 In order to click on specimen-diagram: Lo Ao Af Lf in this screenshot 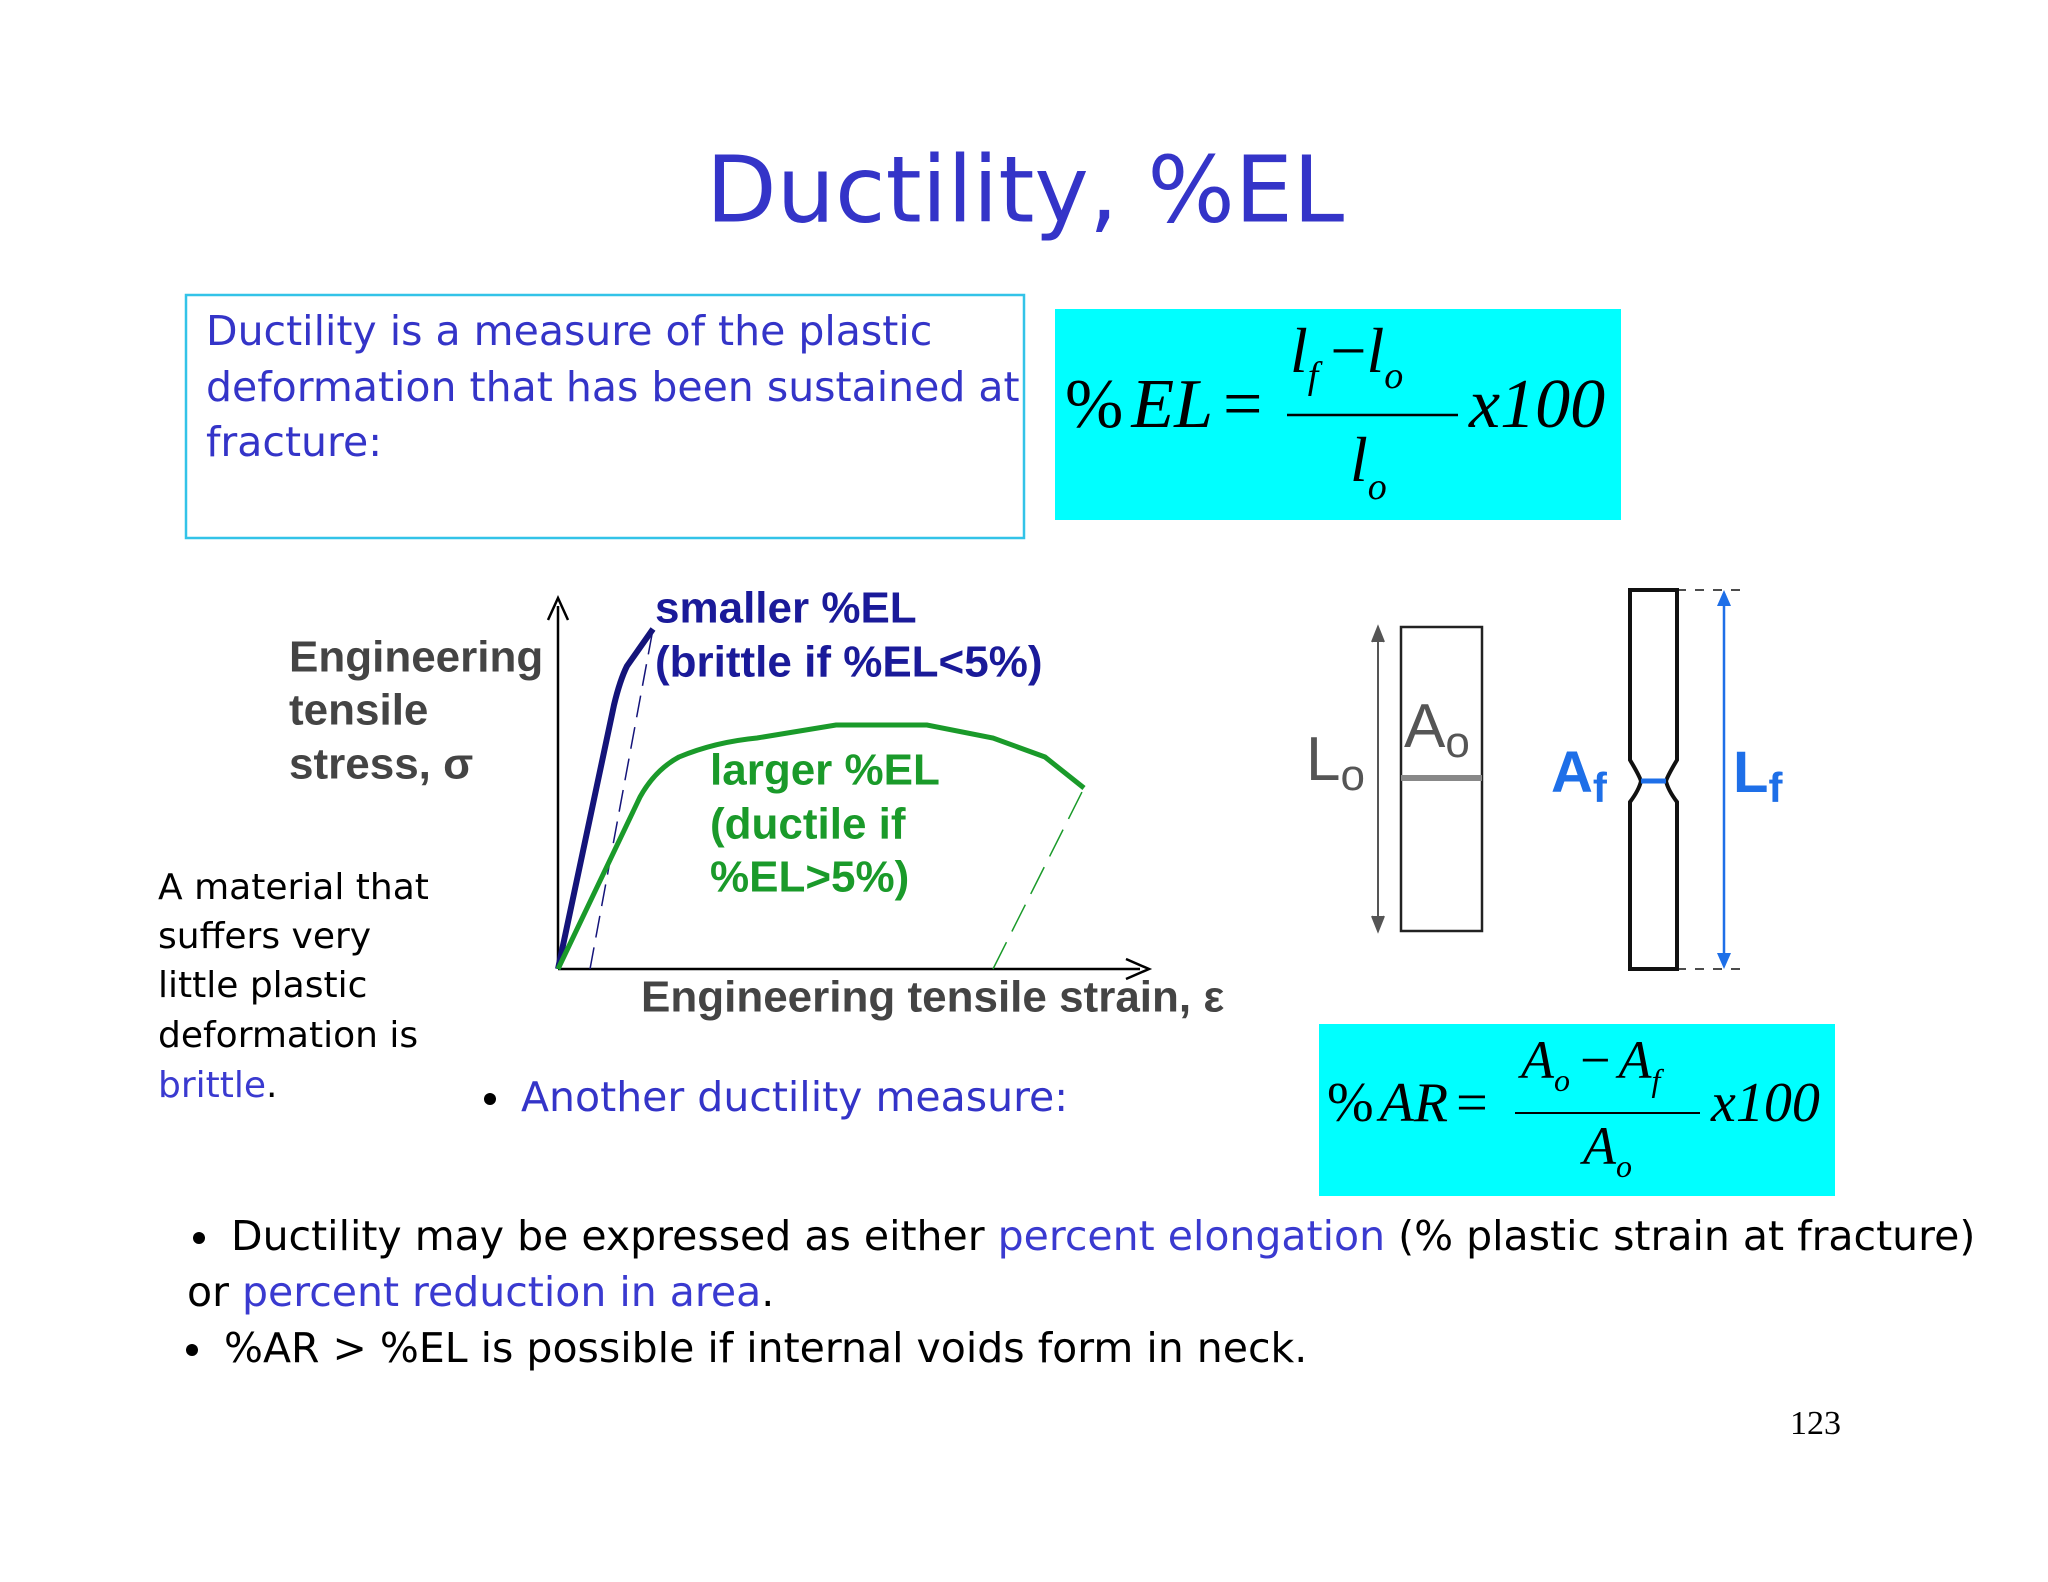, I will do `click(1544, 779)`.